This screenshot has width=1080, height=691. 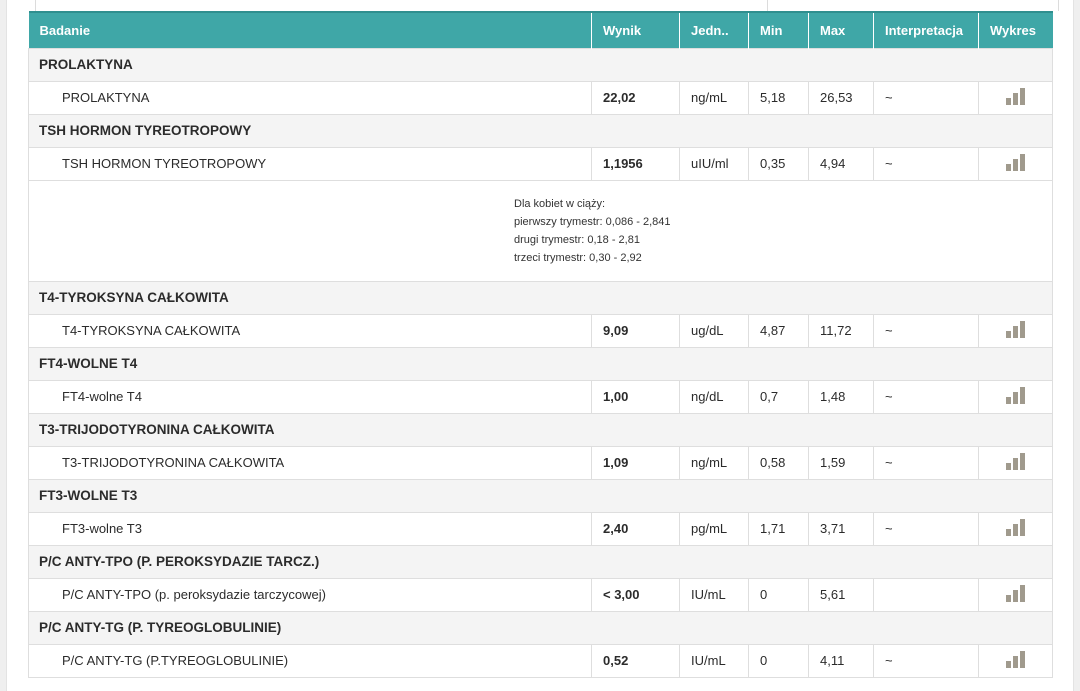 What do you see at coordinates (926, 594) in the screenshot?
I see `test-interpretation` at bounding box center [926, 594].